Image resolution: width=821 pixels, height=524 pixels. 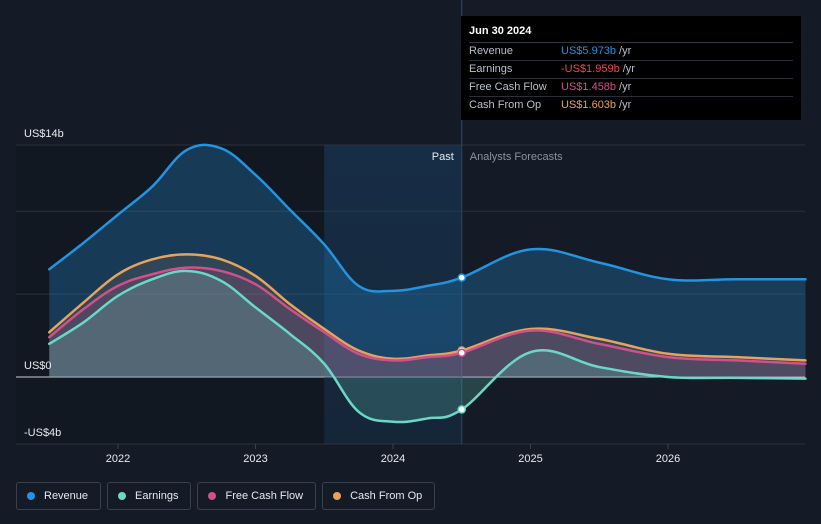 I want to click on x-tick-label: 2026, so click(x=668, y=459).